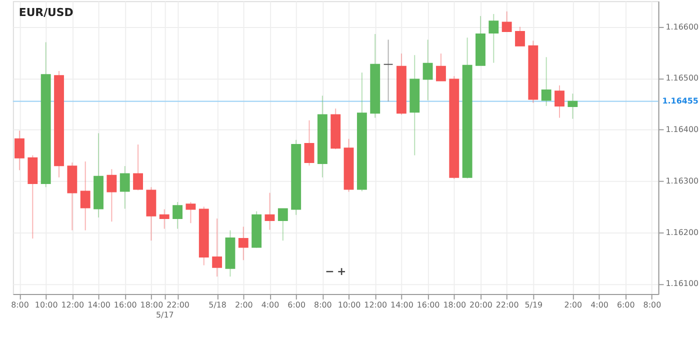 The height and width of the screenshot is (338, 699). Describe the element at coordinates (165, 315) in the screenshot. I see `x-tick-label: 5/17` at that location.